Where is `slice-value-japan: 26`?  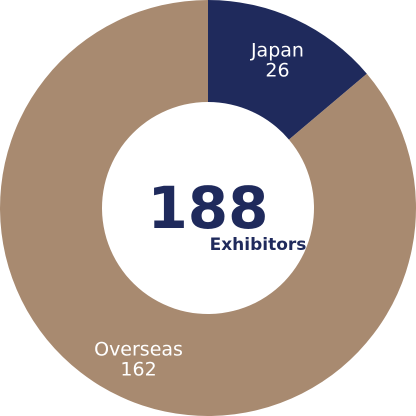 slice-value-japan: 26 is located at coordinates (277, 70).